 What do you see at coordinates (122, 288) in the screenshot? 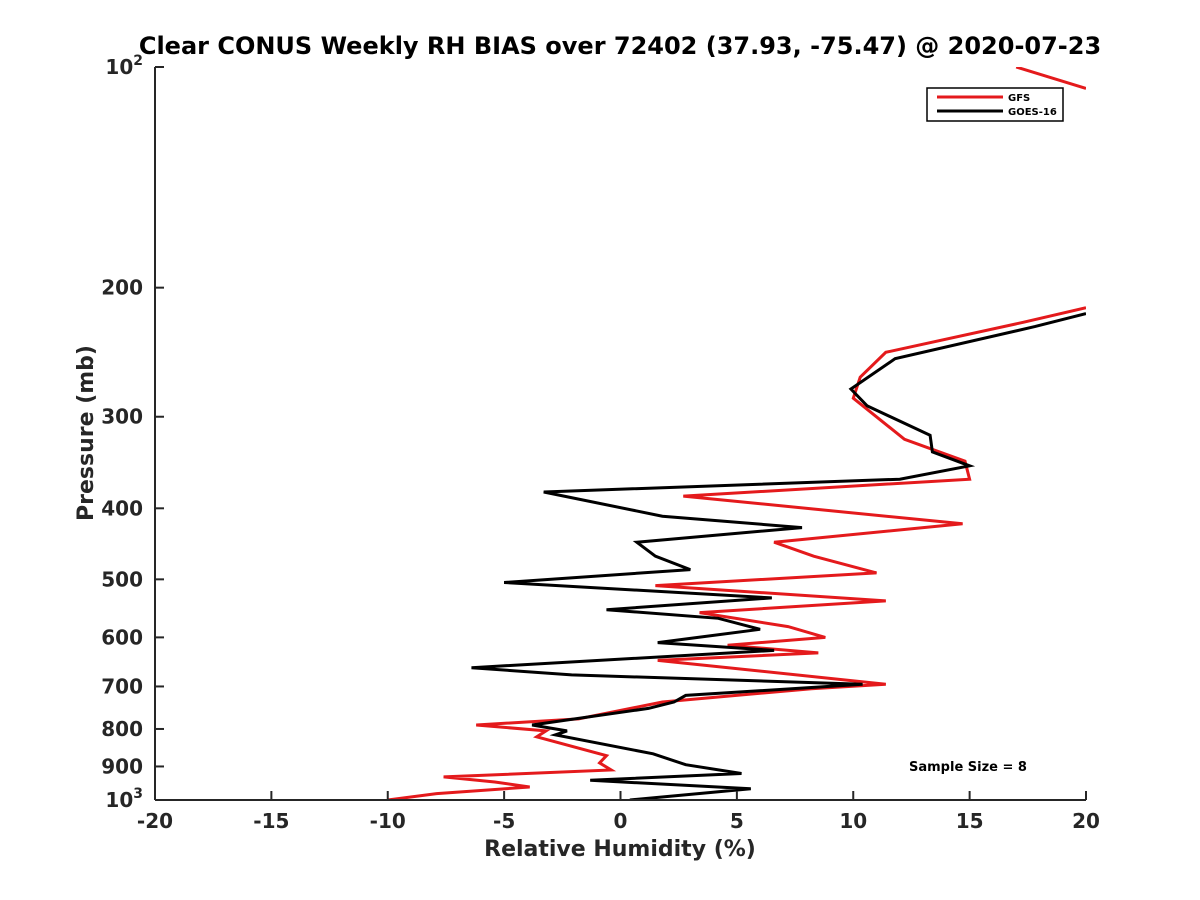
I see `y-tick-label: 200` at bounding box center [122, 288].